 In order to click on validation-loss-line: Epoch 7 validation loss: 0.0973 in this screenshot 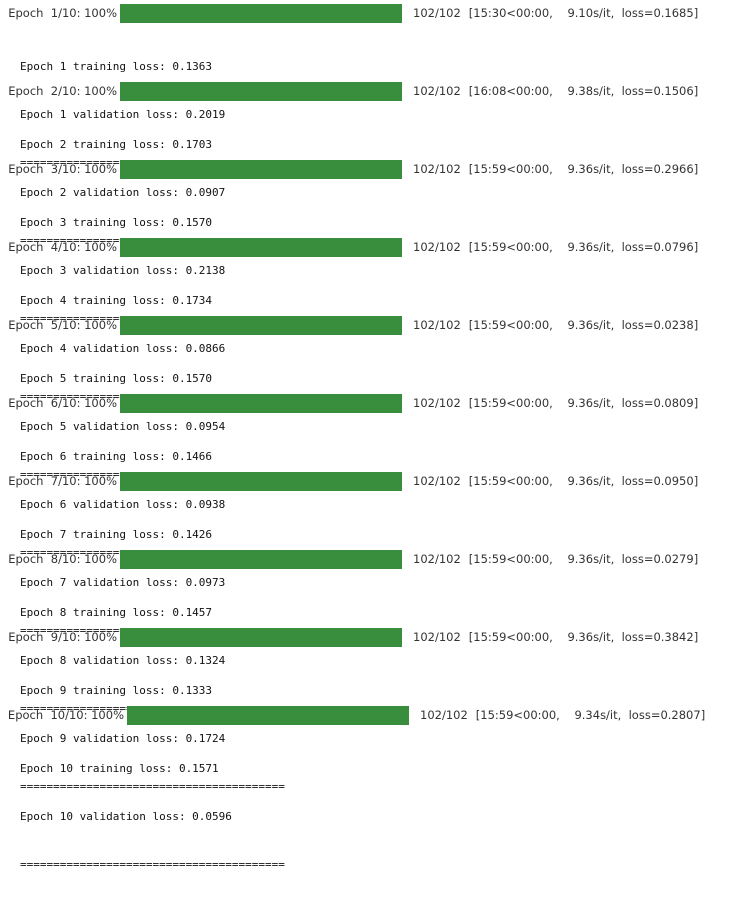, I will do `click(123, 582)`.